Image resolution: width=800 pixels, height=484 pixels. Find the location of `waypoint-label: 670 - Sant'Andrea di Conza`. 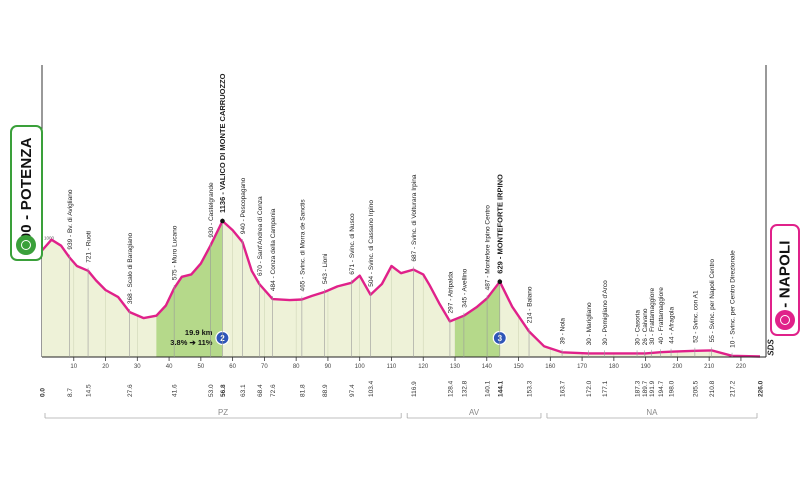

waypoint-label: 670 - Sant'Andrea di Conza is located at coordinates (260, 236).